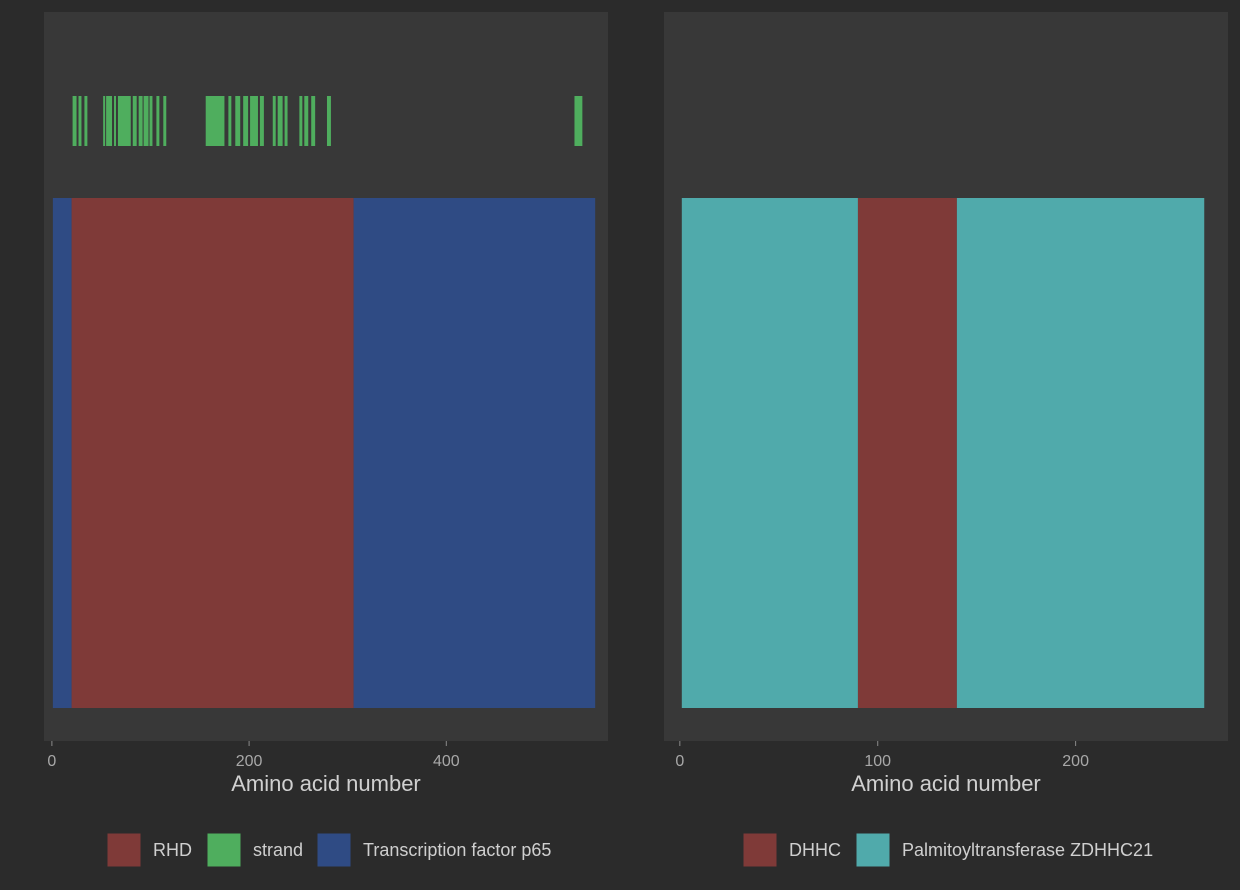 The height and width of the screenshot is (890, 1240). What do you see at coordinates (334, 850) in the screenshot?
I see `legend-swatch-p65` at bounding box center [334, 850].